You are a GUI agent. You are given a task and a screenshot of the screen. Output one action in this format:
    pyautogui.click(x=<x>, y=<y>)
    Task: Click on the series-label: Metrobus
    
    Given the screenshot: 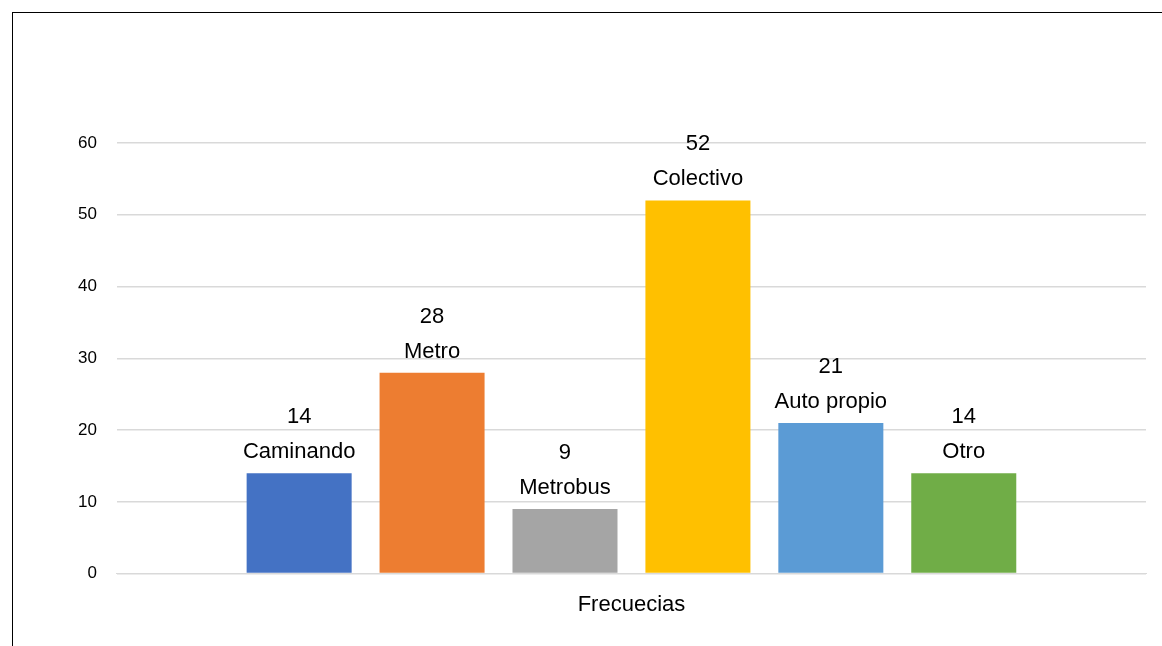 What is the action you would take?
    pyautogui.click(x=565, y=487)
    